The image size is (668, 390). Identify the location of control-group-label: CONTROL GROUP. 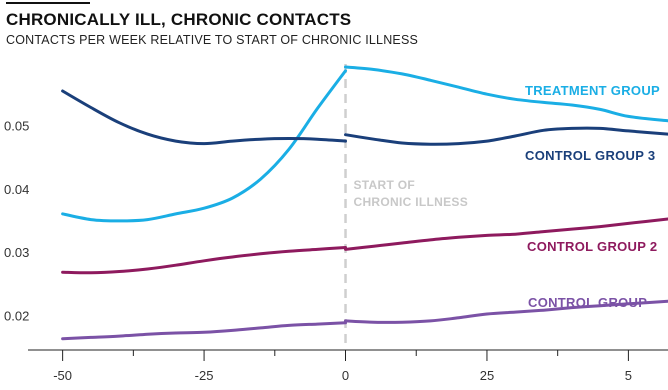
(587, 302).